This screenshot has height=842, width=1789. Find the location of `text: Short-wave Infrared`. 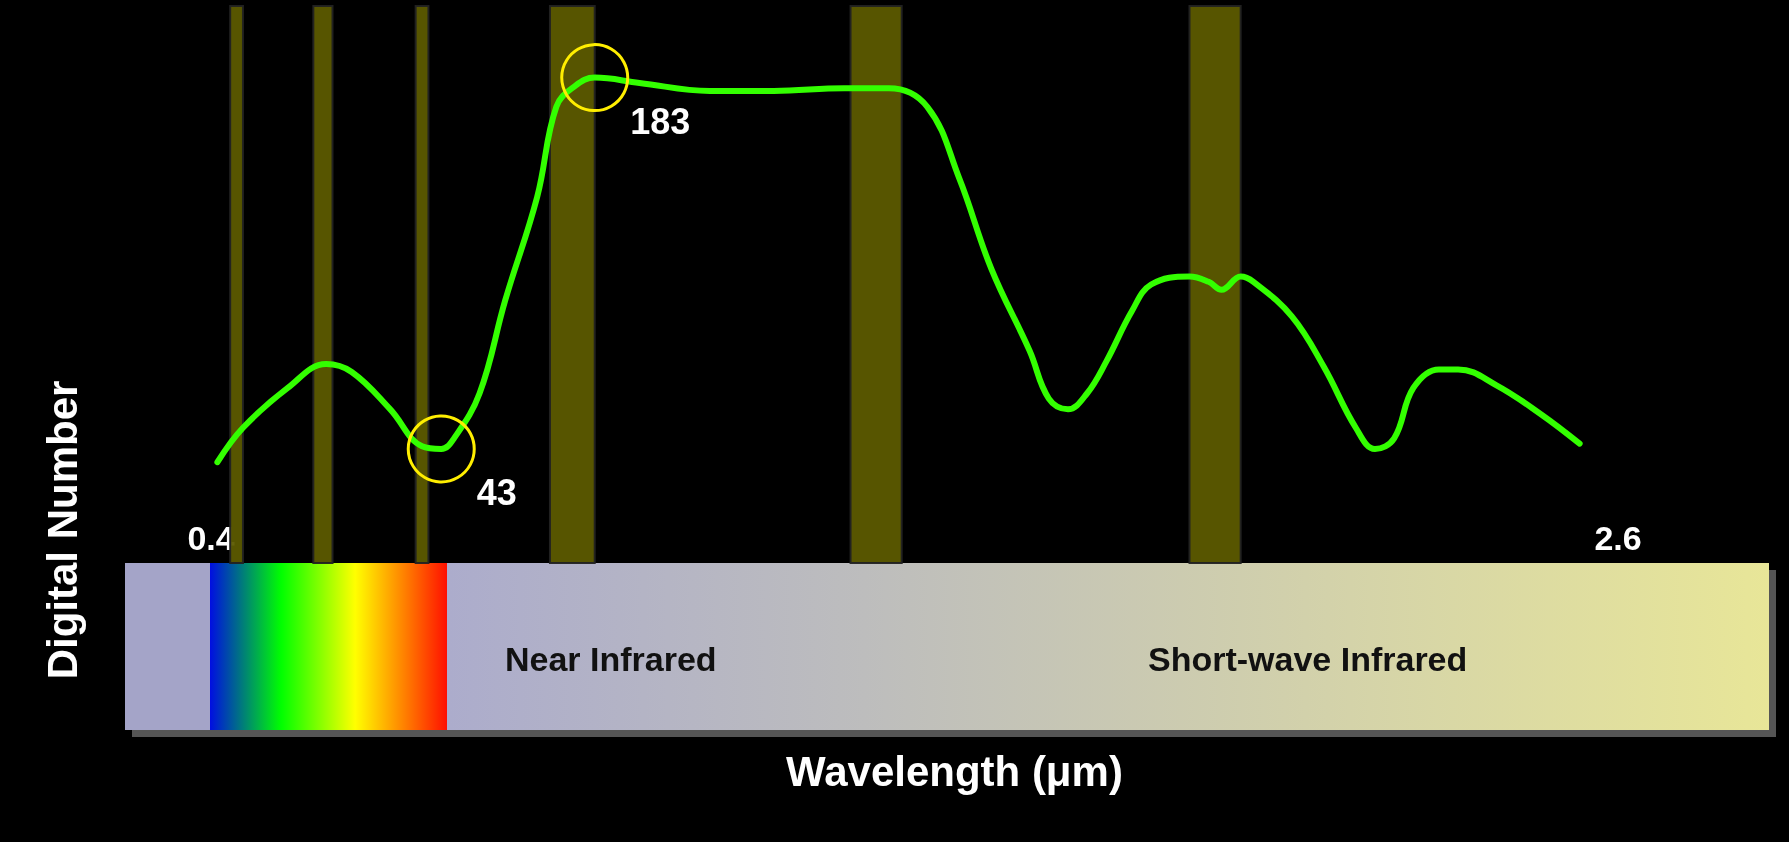

text: Short-wave Infrared is located at coordinates (1308, 659).